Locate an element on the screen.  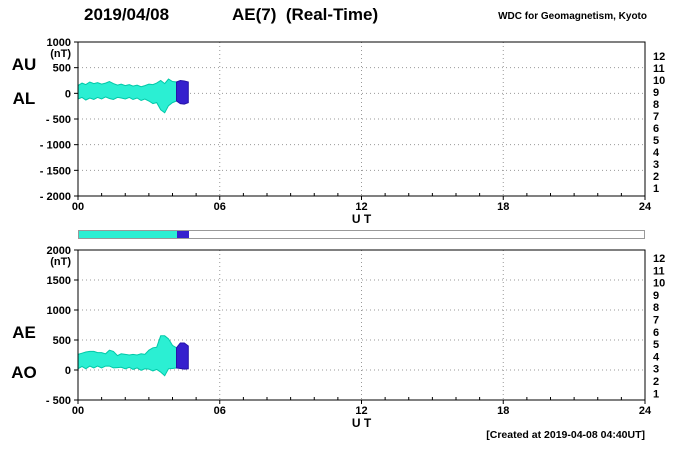
panel-index-label: AL is located at coordinates (24, 98).